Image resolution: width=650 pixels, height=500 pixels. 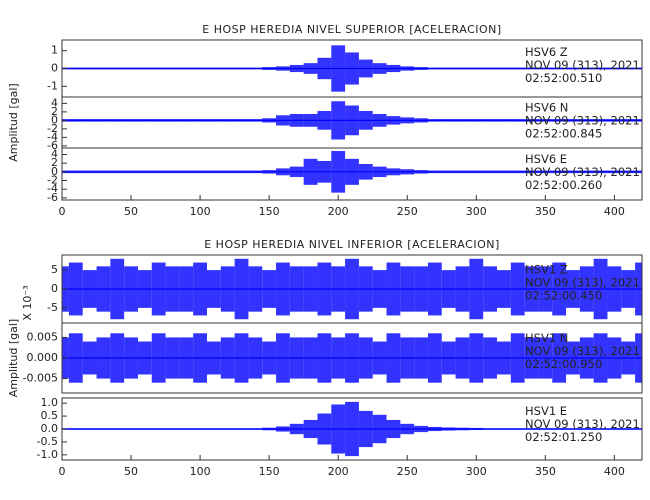 What do you see at coordinates (131, 471) in the screenshot?
I see `x-tick-label: 50` at bounding box center [131, 471].